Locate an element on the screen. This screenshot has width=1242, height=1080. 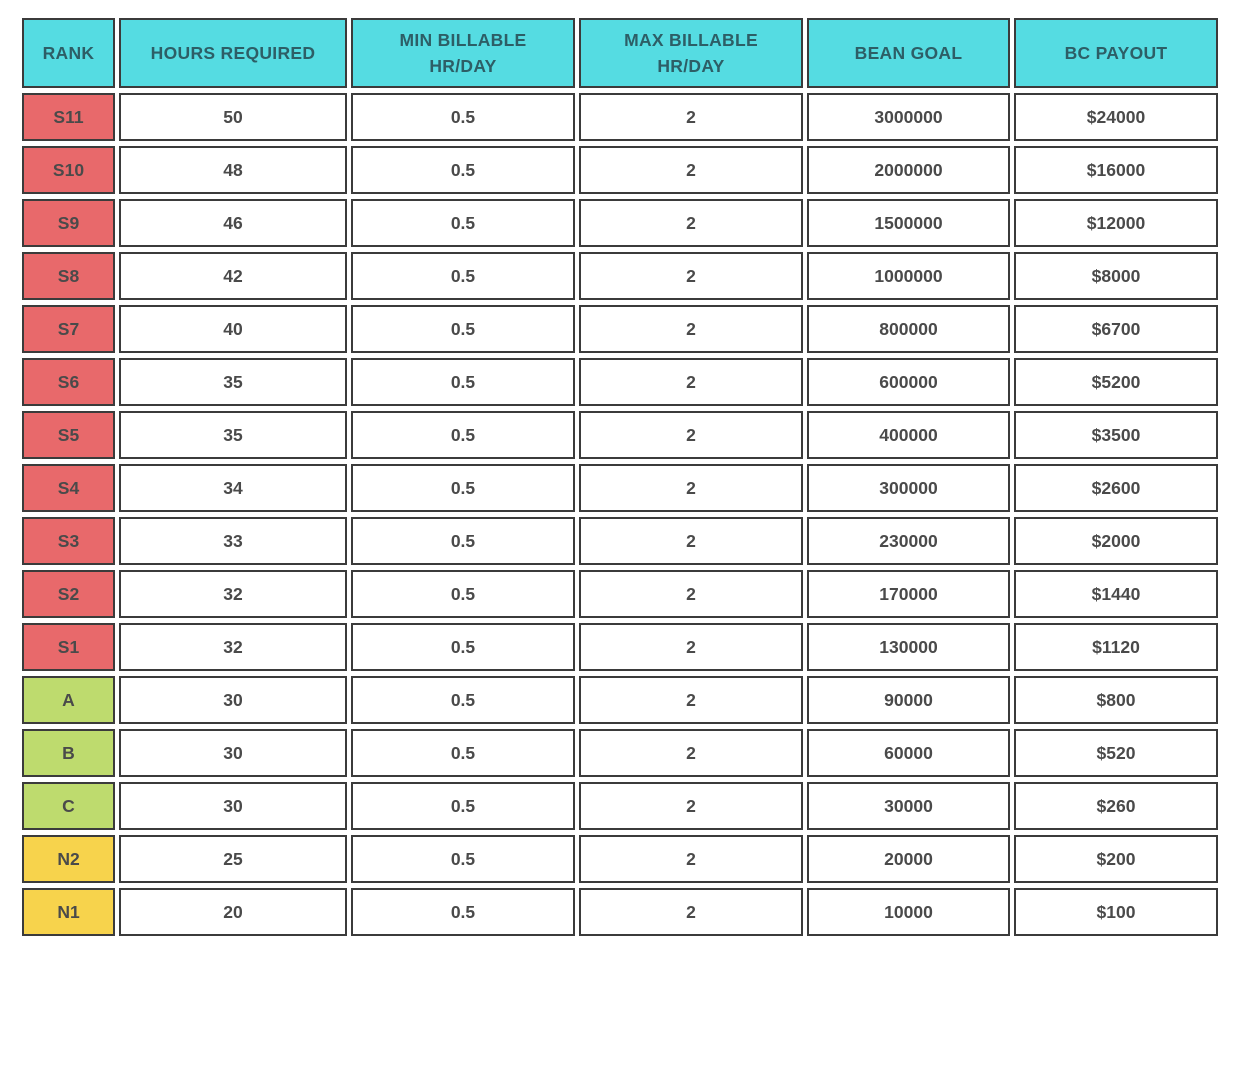
table-row: S3 33 0.5 2 230000 $2000 is located at coordinates (620, 541).